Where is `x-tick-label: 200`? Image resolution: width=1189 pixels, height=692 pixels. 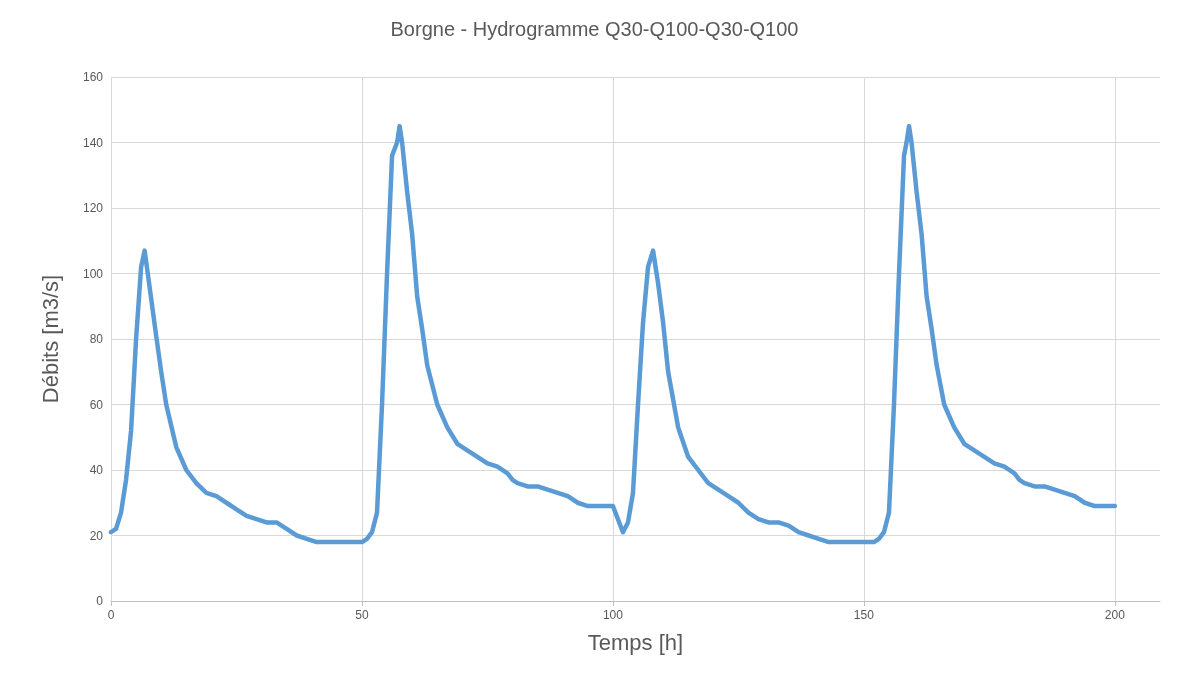
x-tick-label: 200 is located at coordinates (1115, 615).